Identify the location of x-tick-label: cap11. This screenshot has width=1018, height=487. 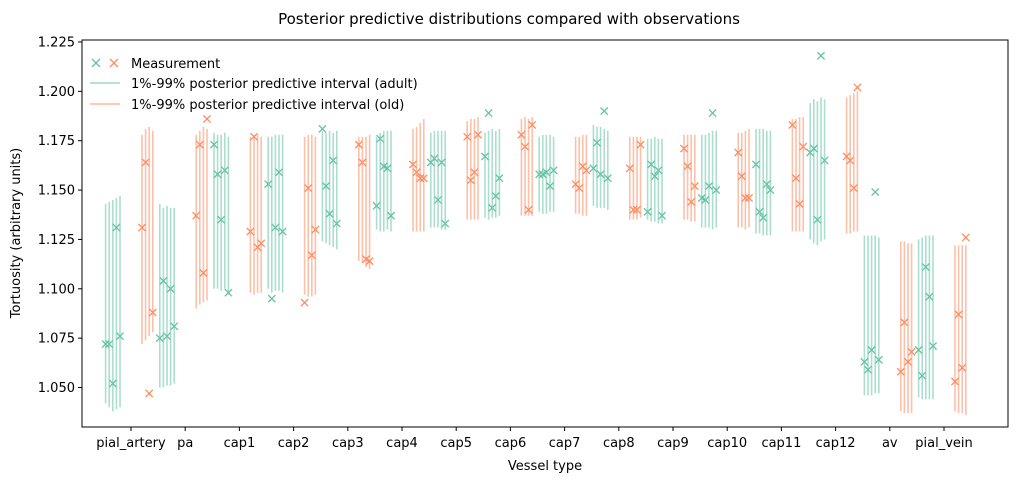
(781, 443).